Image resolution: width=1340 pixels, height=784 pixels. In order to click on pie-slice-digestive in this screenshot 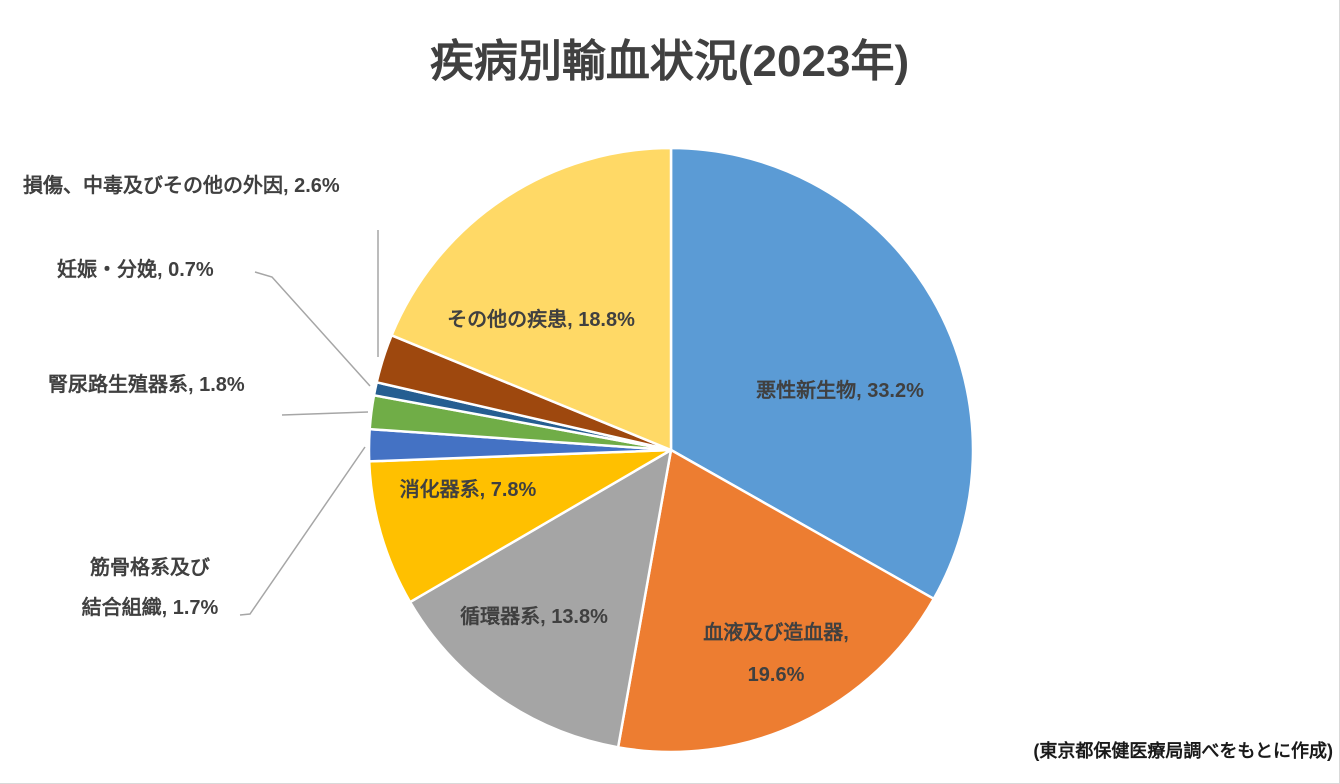, I will do `click(520, 526)`.